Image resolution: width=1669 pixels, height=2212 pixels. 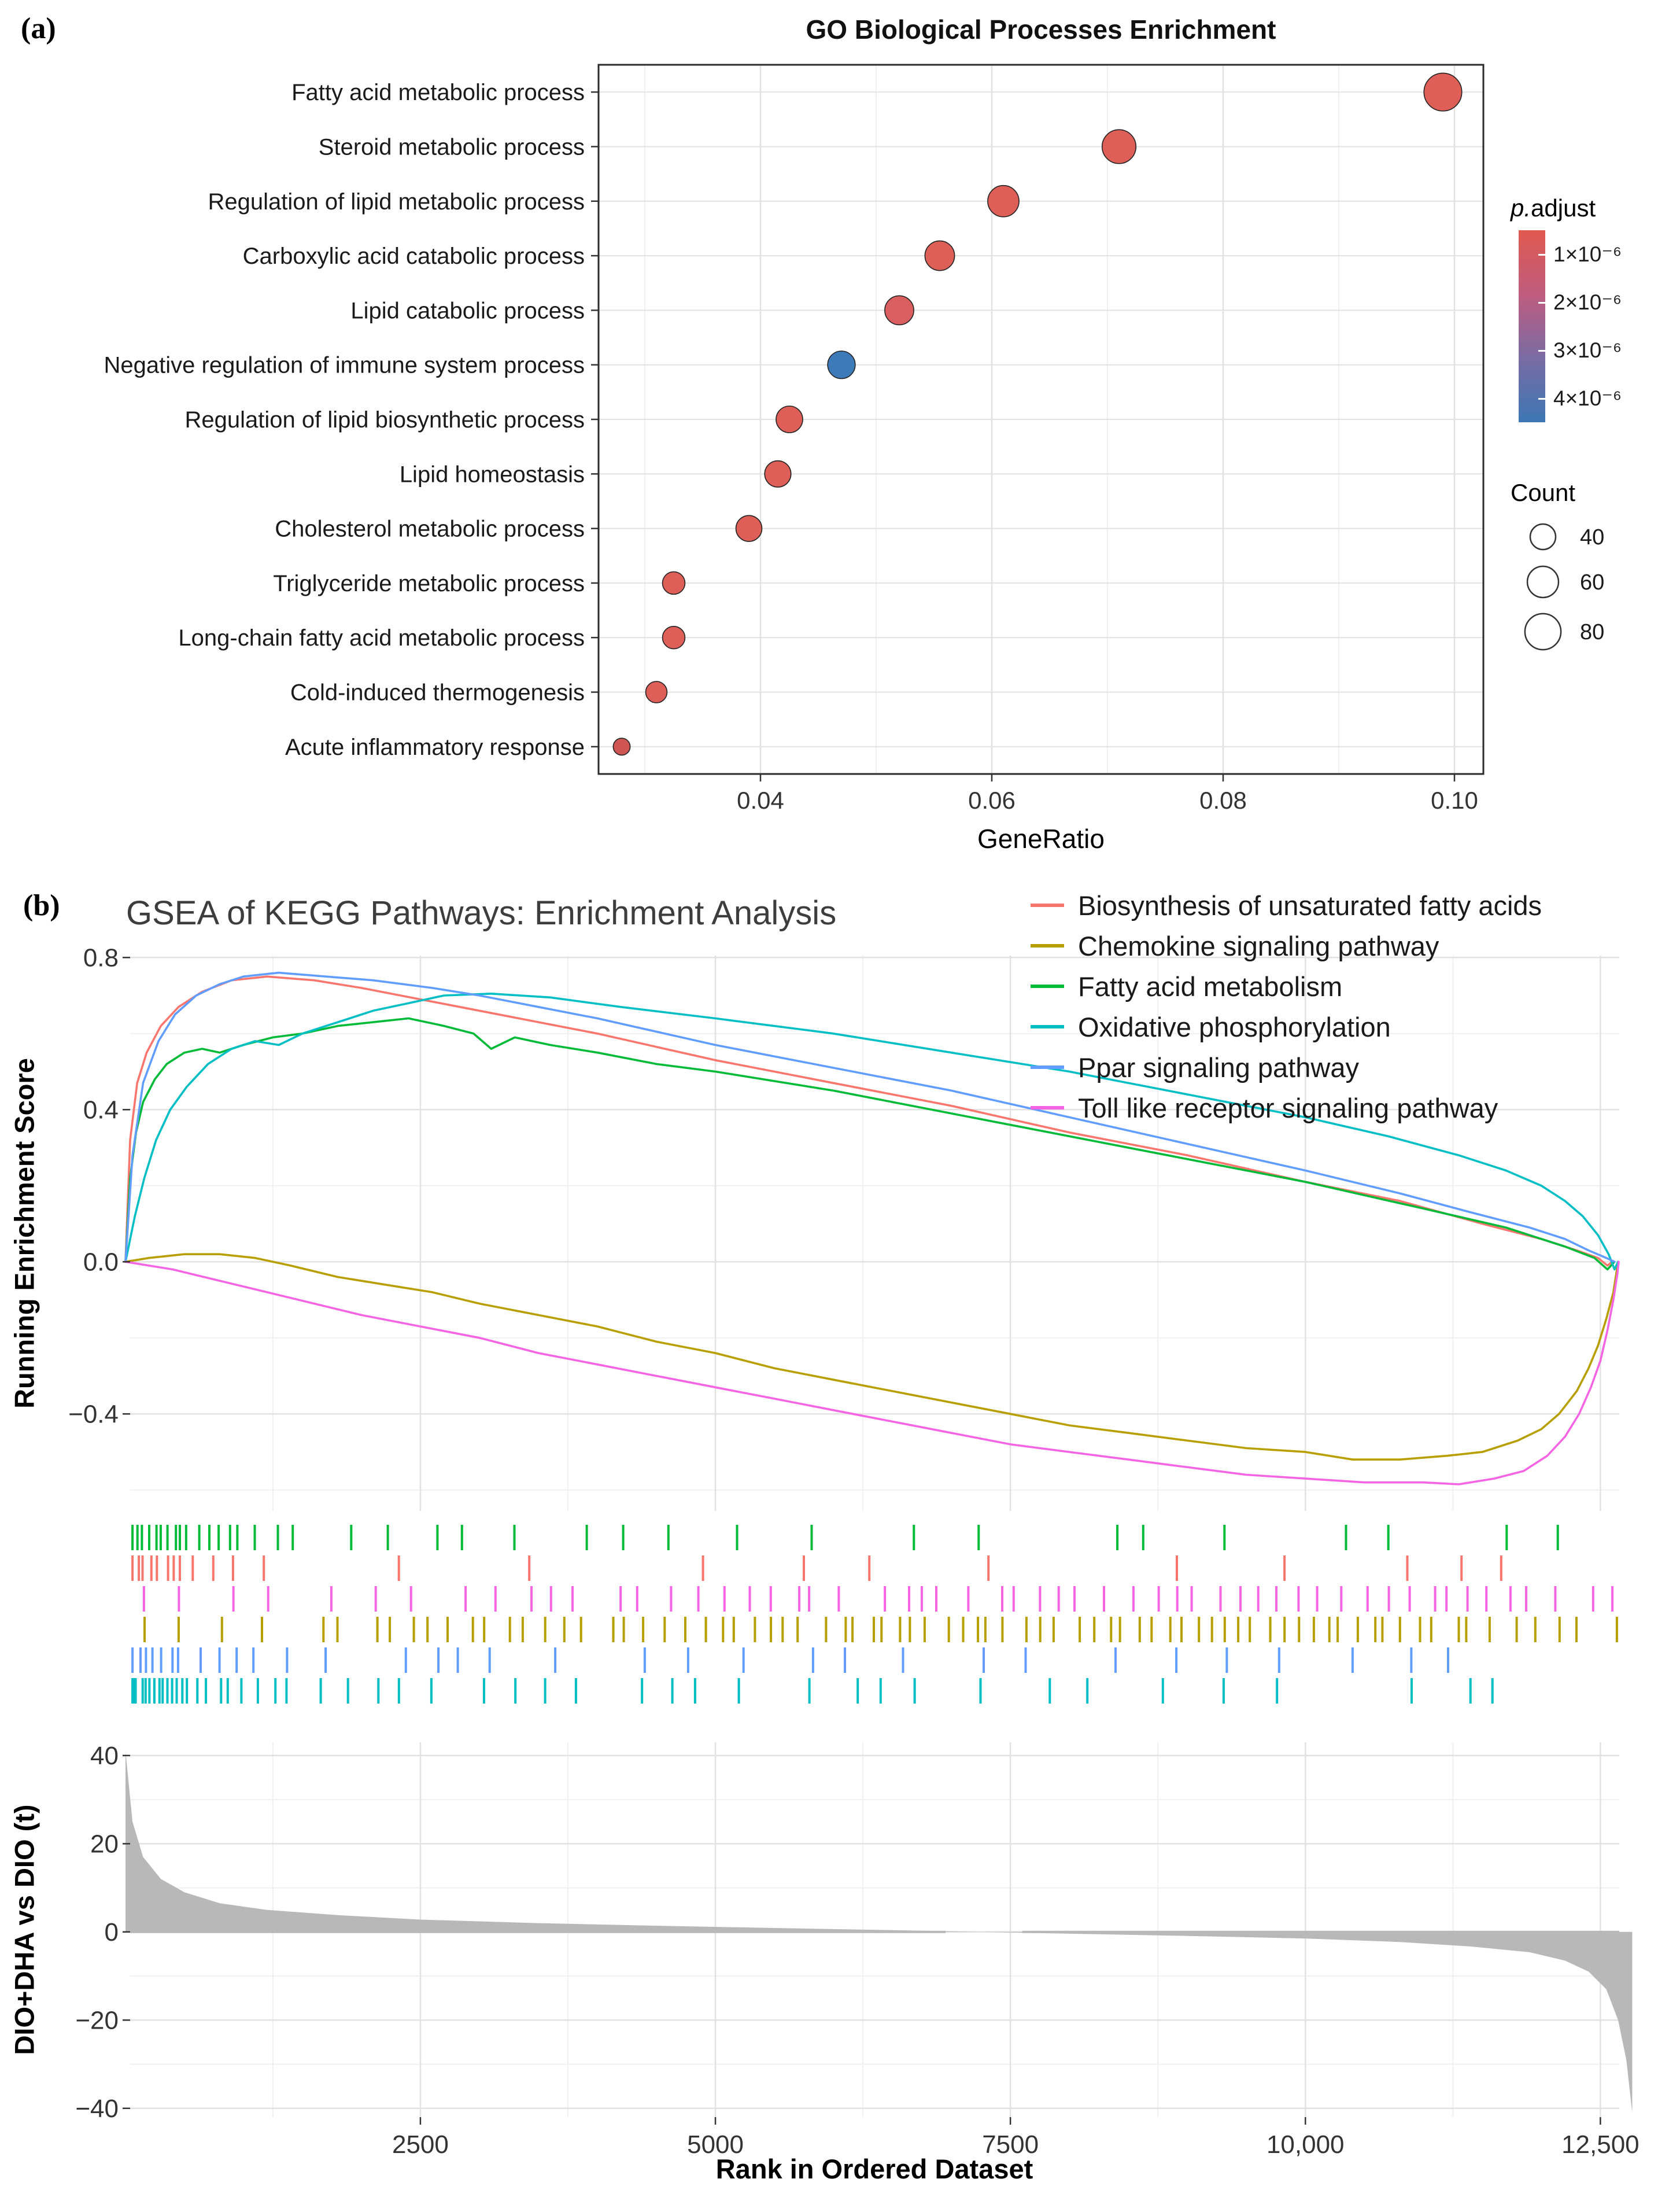 I want to click on go-term-label: Lipid catabolic process, so click(x=467, y=310).